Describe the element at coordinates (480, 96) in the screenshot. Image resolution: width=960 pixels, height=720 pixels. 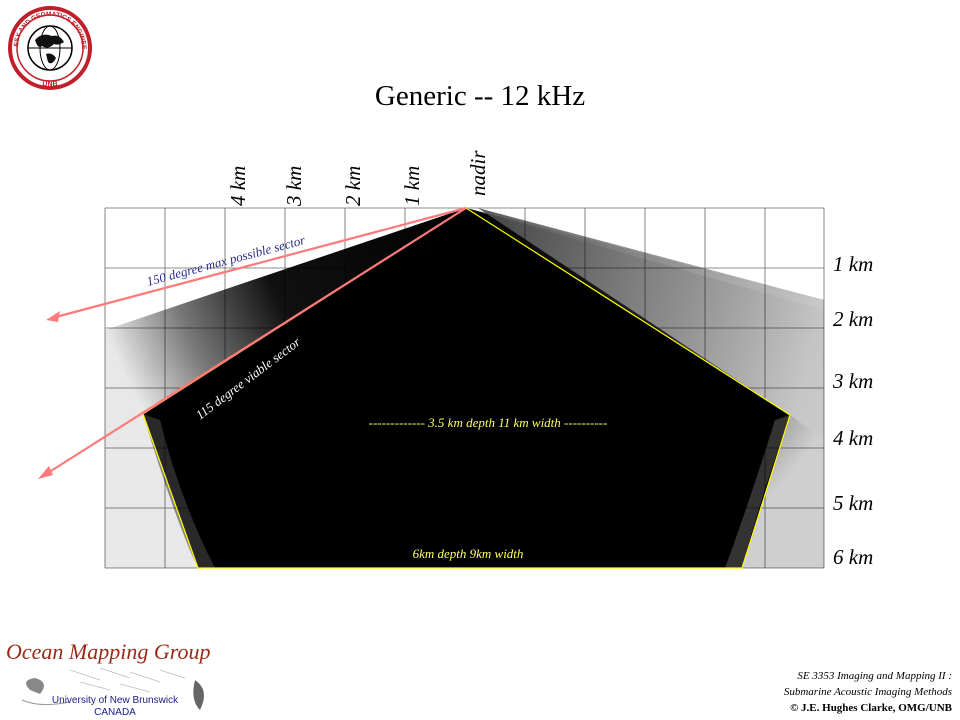
I see `page-title: Generic -- 12 kHz` at that location.